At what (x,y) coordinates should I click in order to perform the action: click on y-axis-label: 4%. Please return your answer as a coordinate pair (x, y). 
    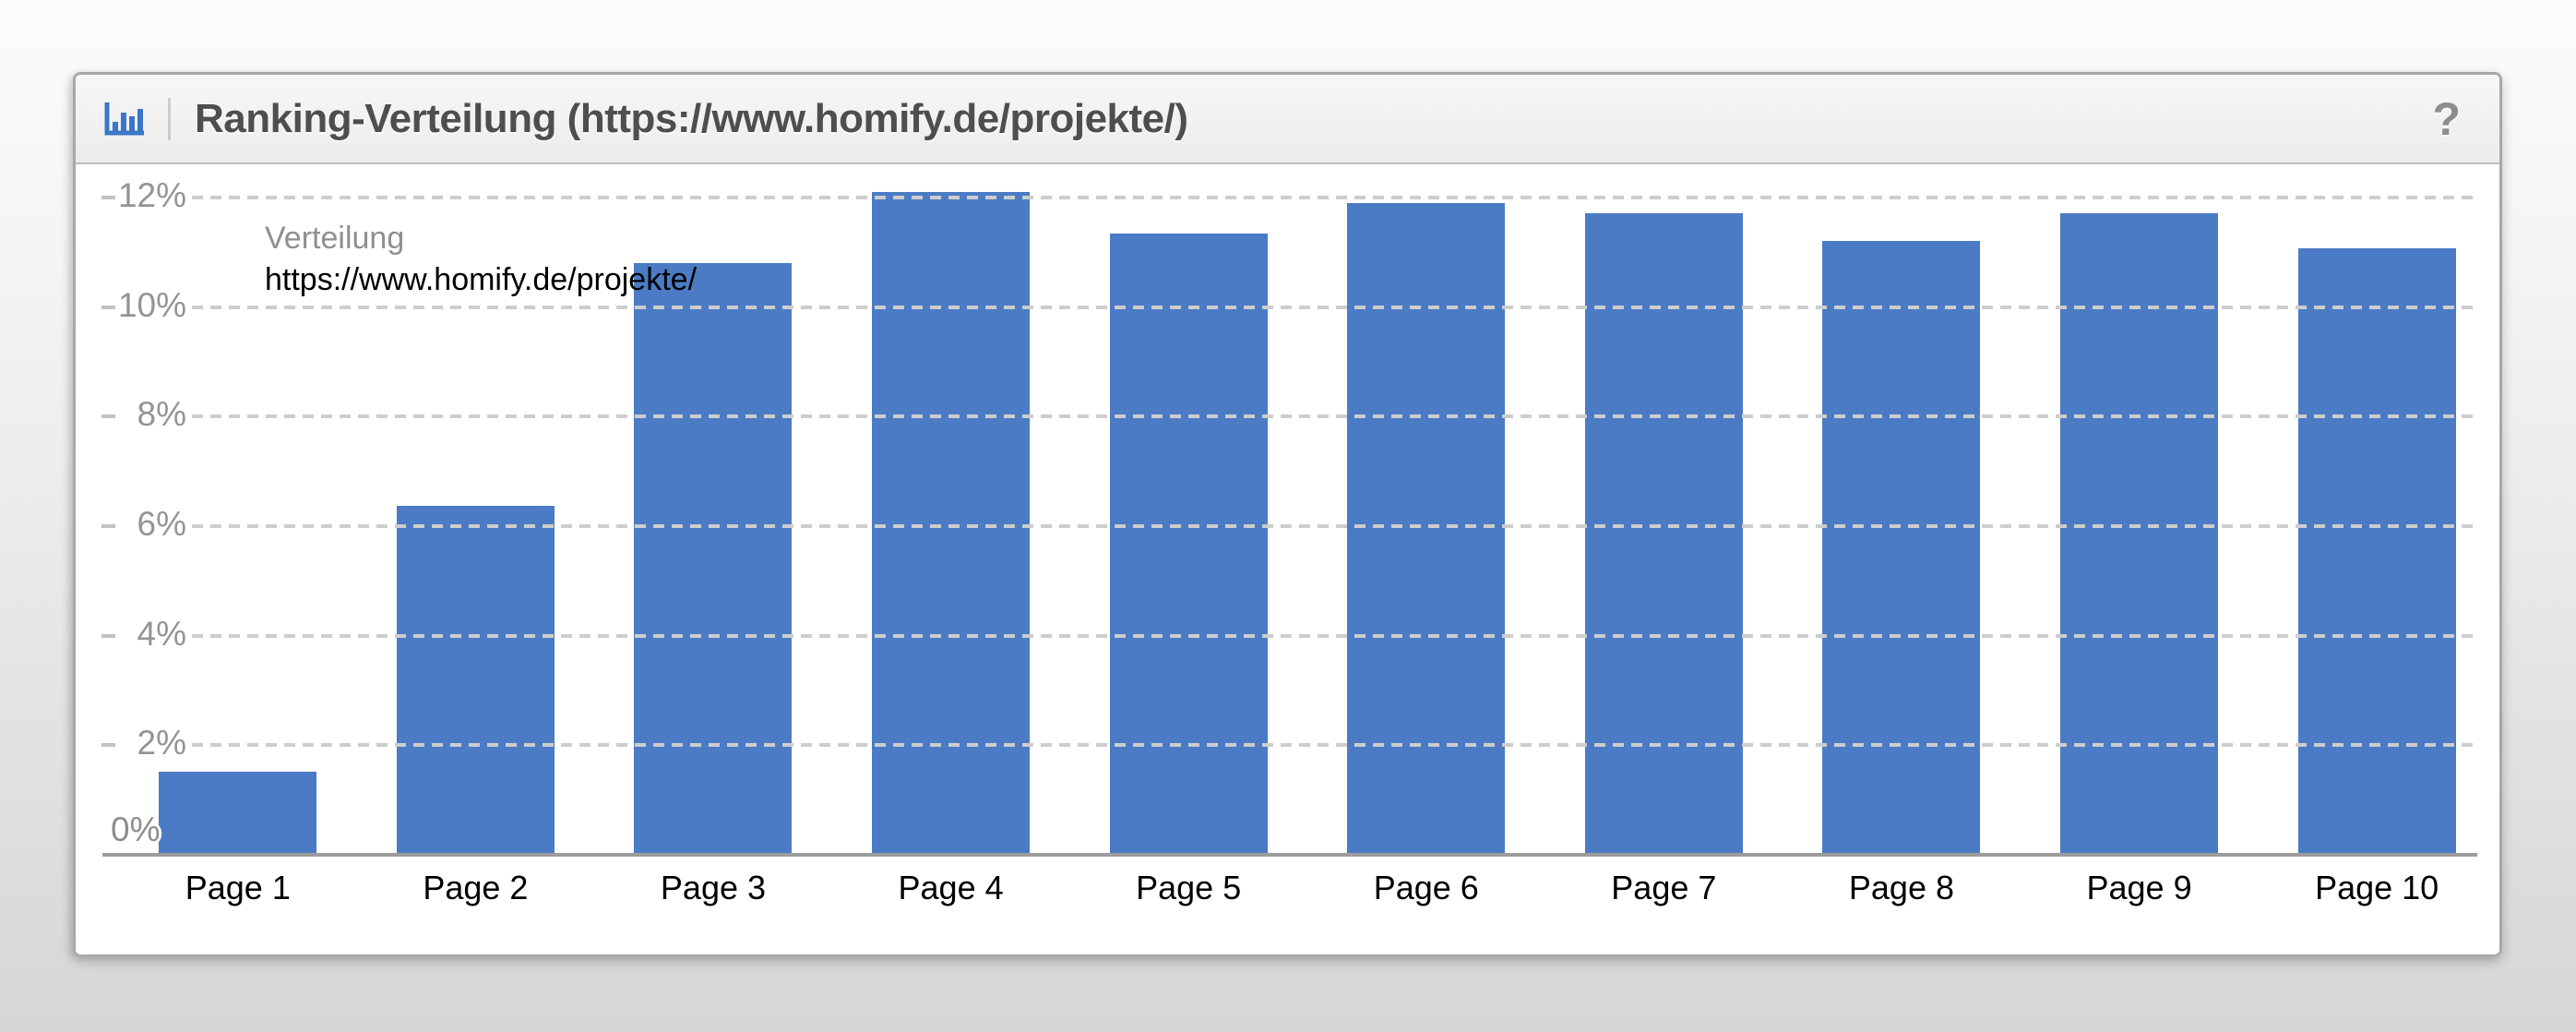
    Looking at the image, I should click on (162, 634).